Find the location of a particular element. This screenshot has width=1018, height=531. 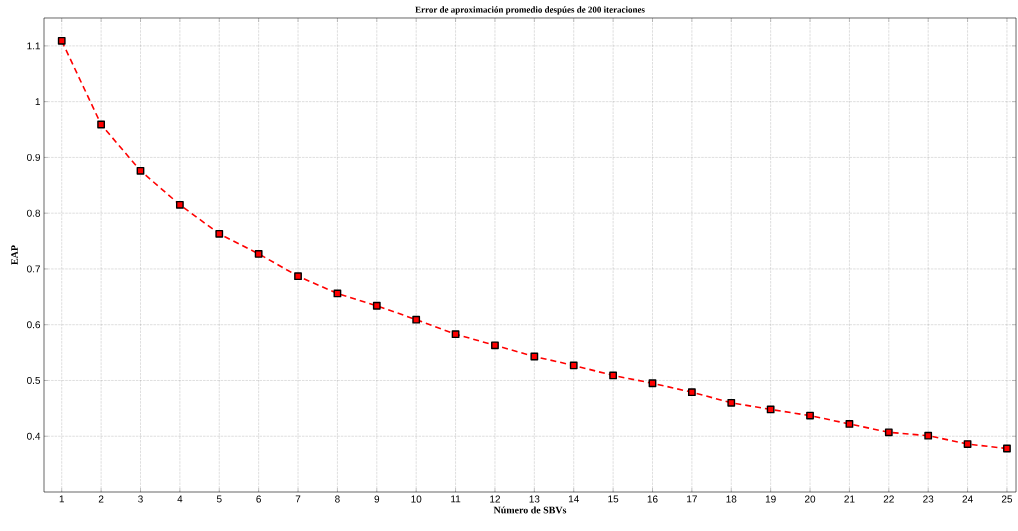

y-tick-label: 0.5 is located at coordinates (34, 380).